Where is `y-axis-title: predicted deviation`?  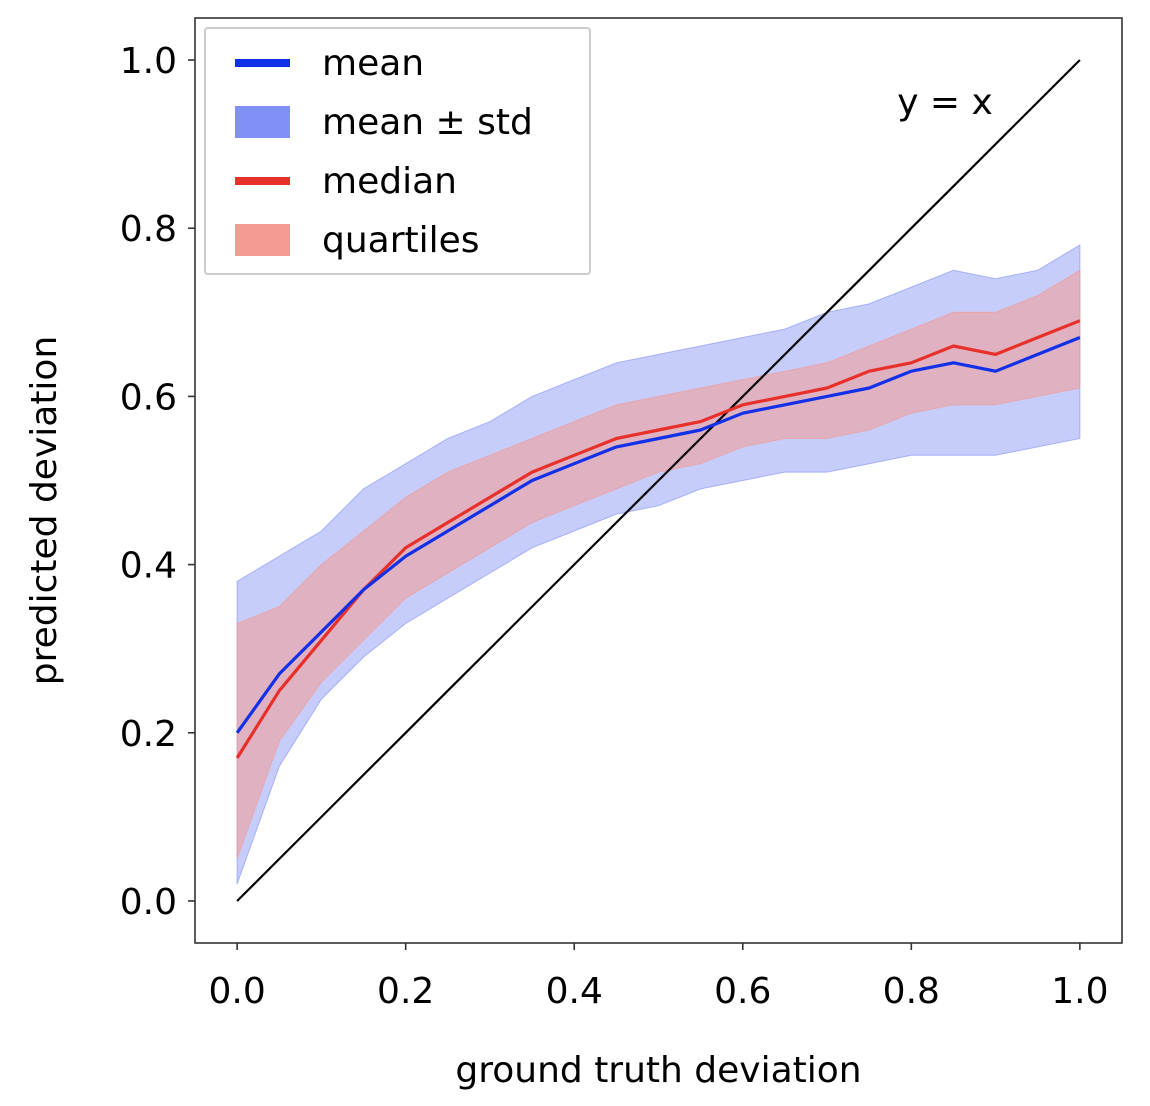
y-axis-title: predicted deviation is located at coordinates (44, 511).